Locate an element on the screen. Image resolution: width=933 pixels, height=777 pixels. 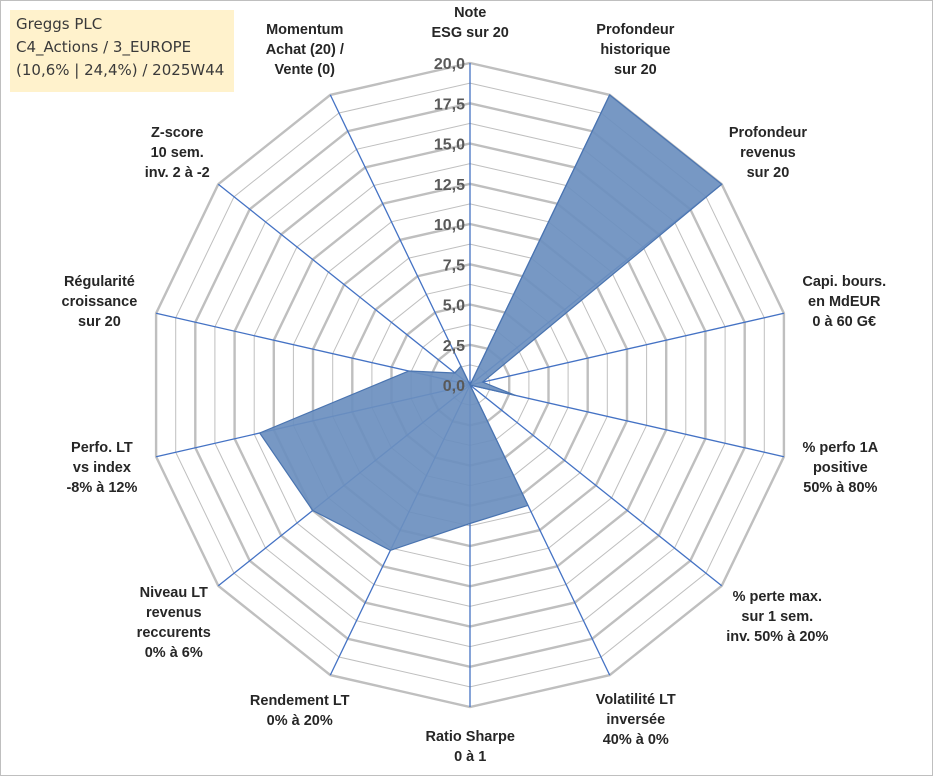
category-label-line: 0 à 60 G€ is located at coordinates (844, 322).